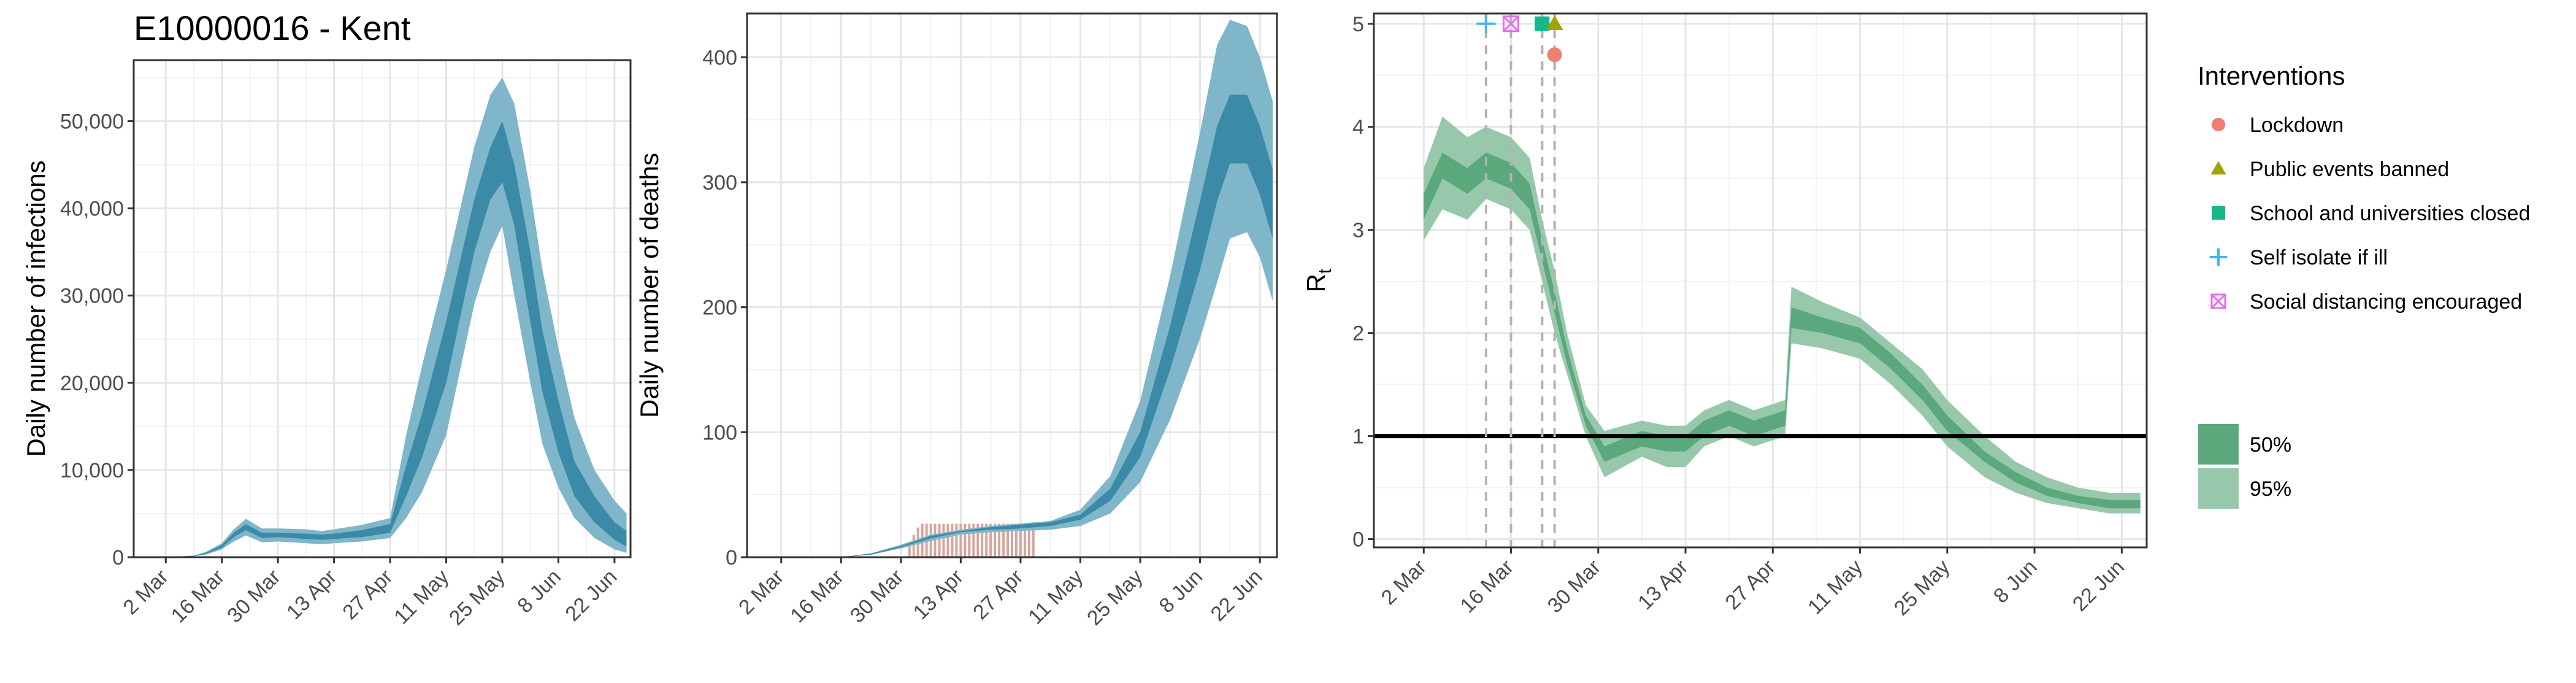 The width and height of the screenshot is (2576, 683). What do you see at coordinates (2386, 302) in the screenshot?
I see `legend-label: Social distancing encouraged` at bounding box center [2386, 302].